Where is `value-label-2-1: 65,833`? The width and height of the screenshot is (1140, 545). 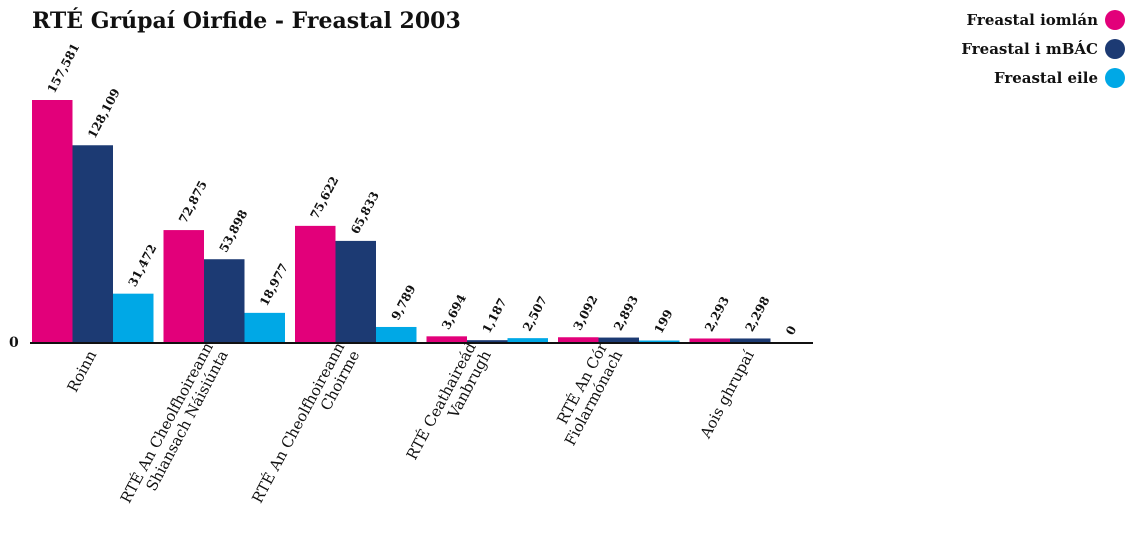
value-label-2-1: 65,833 is located at coordinates (365, 212).